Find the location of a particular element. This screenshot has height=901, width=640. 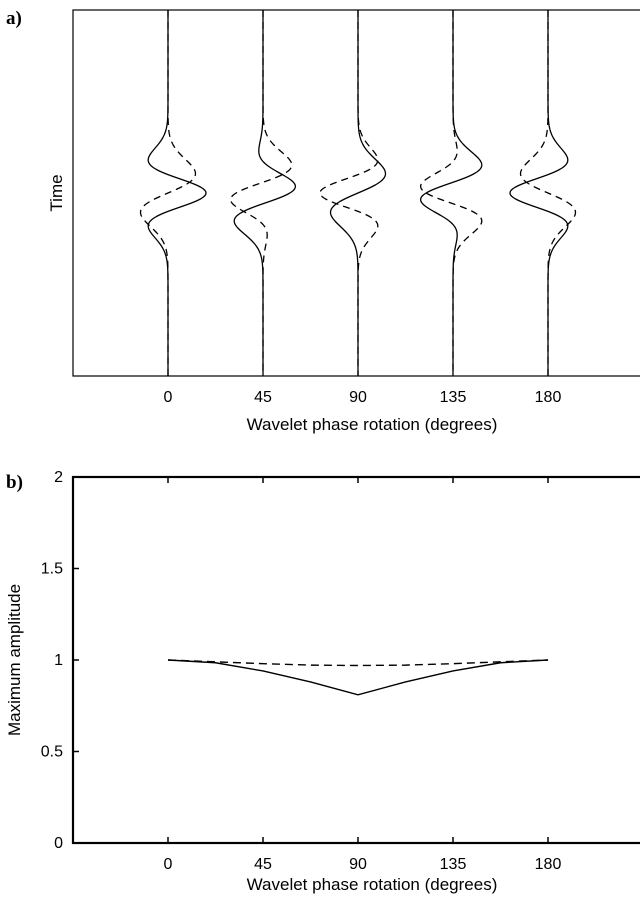

panel-b-y-ticks: 0 0.5 1 1.5 2 is located at coordinates (60, 660).